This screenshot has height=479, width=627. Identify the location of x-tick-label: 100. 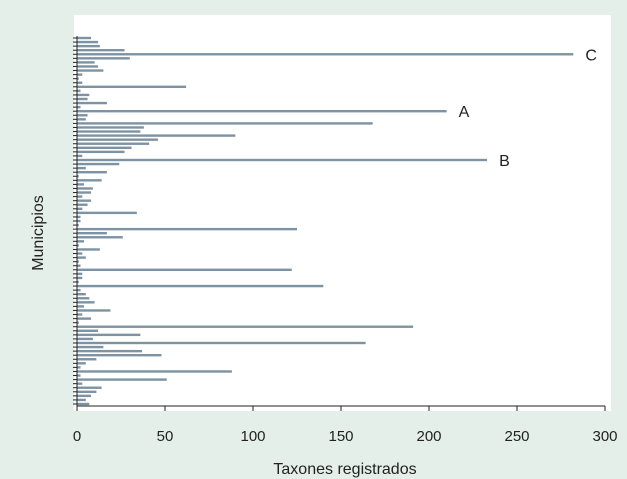
(252, 436).